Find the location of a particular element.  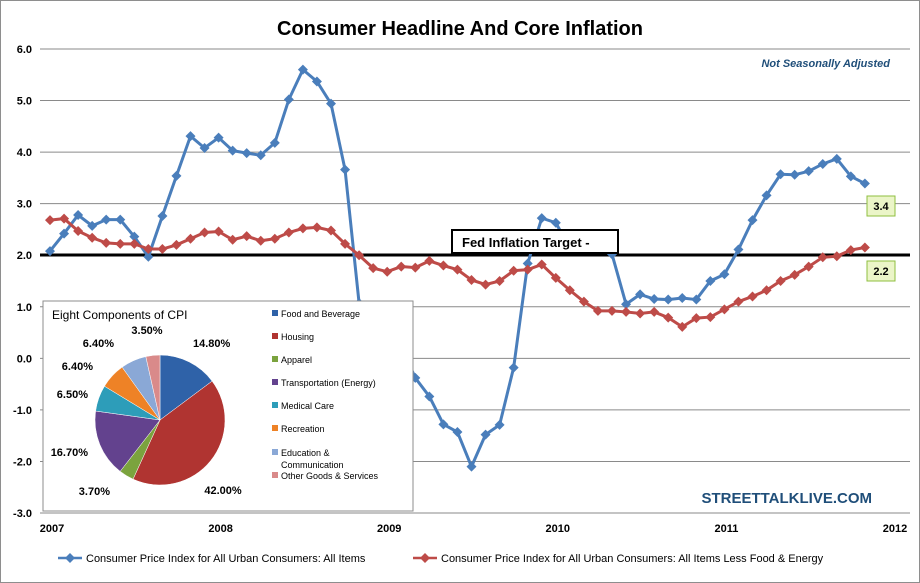

legend-marker-core is located at coordinates (425, 558).